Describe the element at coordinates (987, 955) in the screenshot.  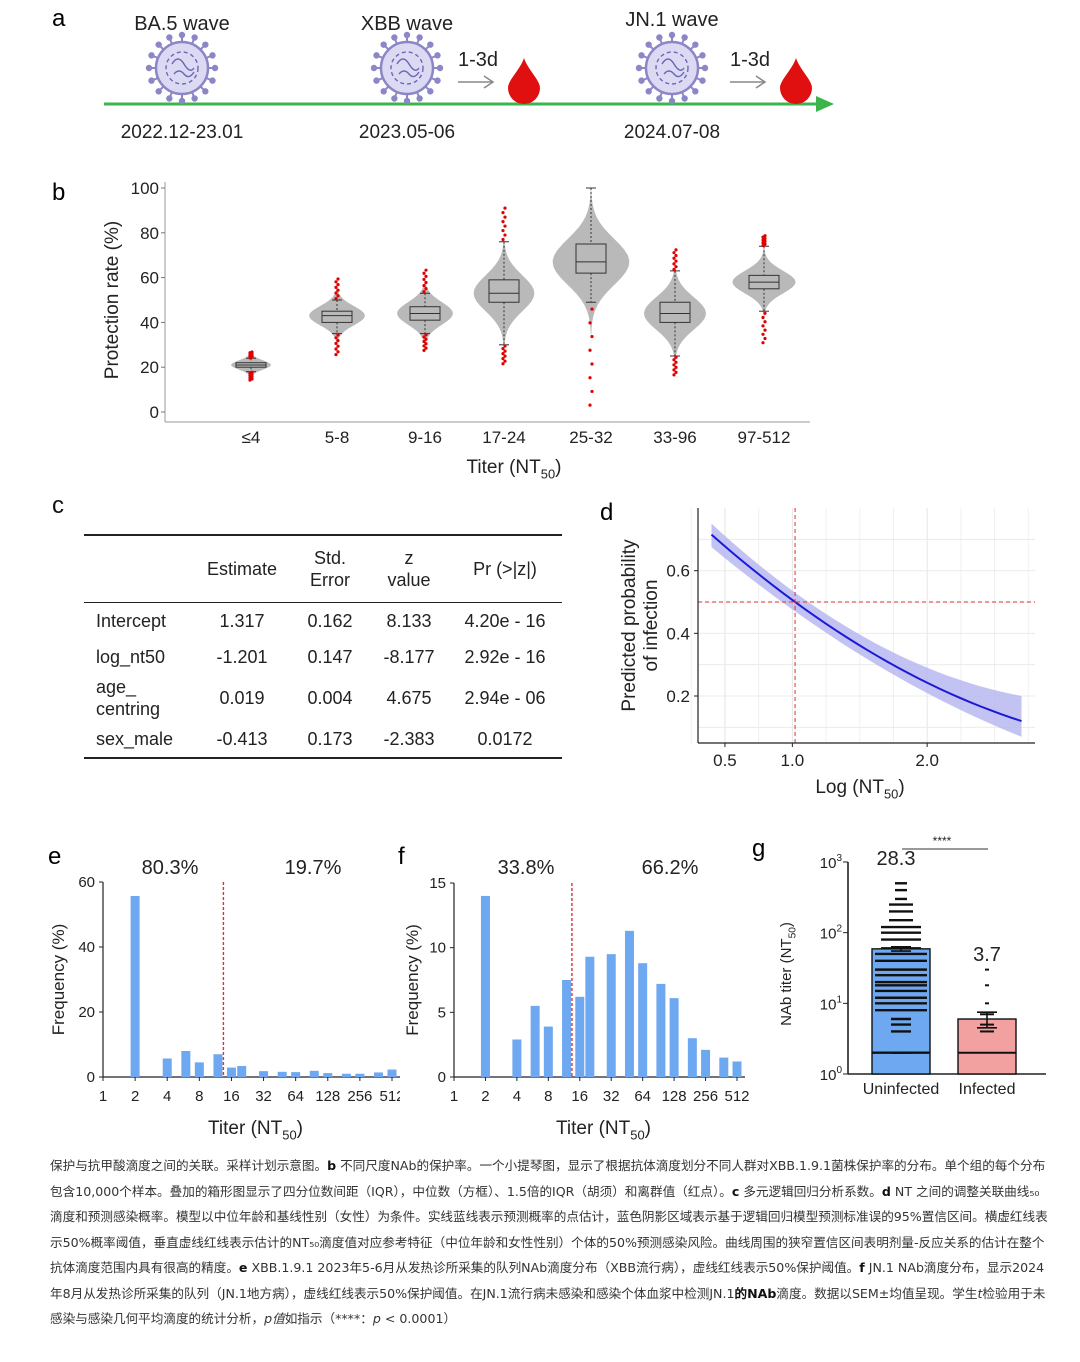
I see `mean-value-label: 3.7` at that location.